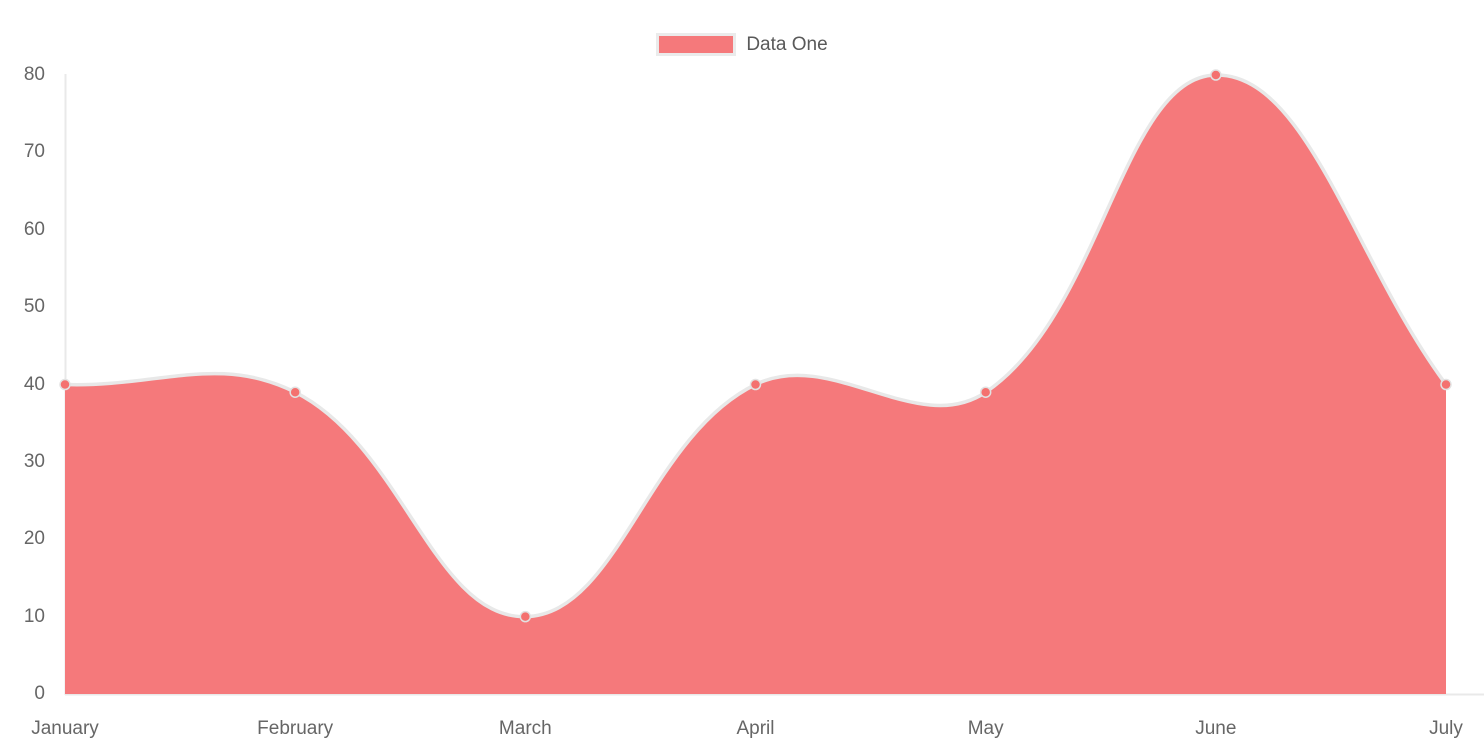  I want to click on y-tick-label: 40, so click(34, 384).